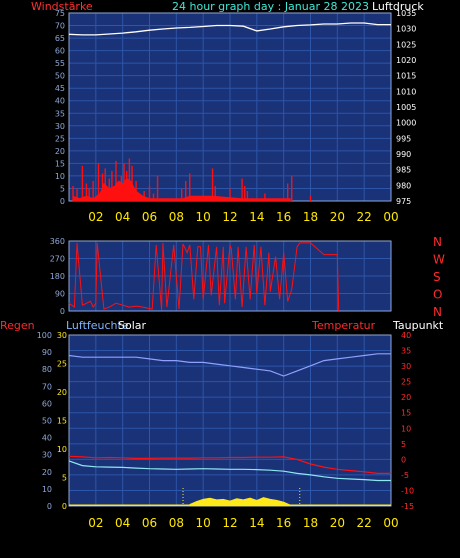  I want to click on rain-y-tick: 90, so click(47, 352).